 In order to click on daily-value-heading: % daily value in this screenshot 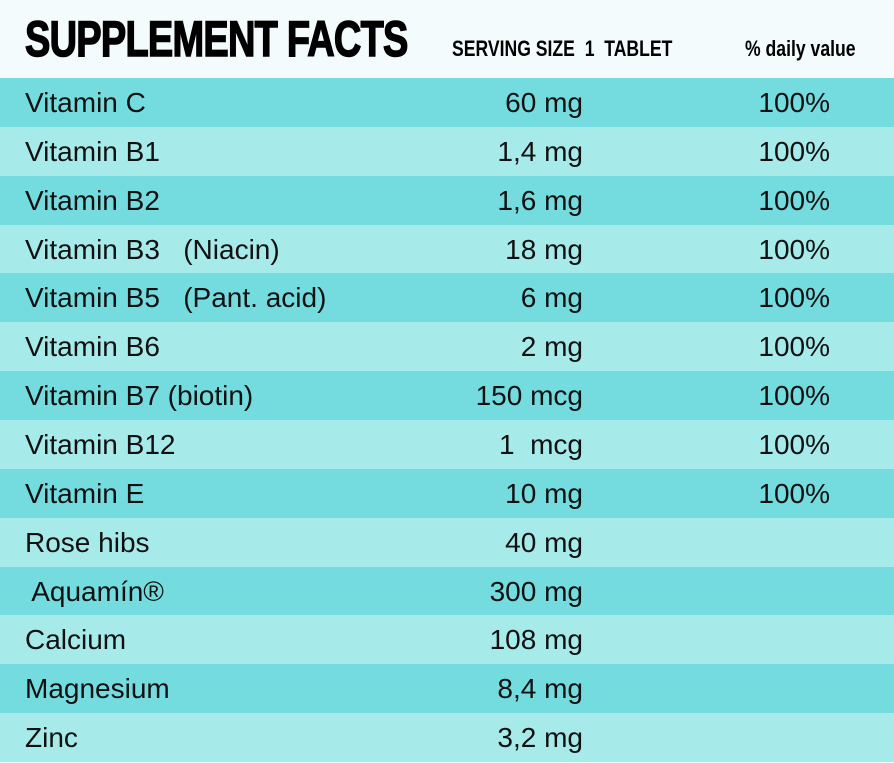, I will do `click(800, 48)`.